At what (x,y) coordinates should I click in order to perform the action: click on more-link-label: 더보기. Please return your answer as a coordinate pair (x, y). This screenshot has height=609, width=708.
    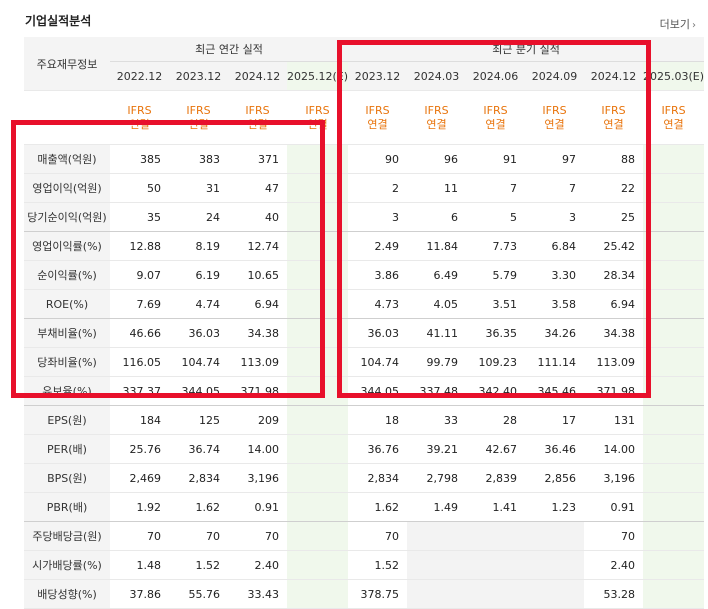
    Looking at the image, I should click on (674, 24).